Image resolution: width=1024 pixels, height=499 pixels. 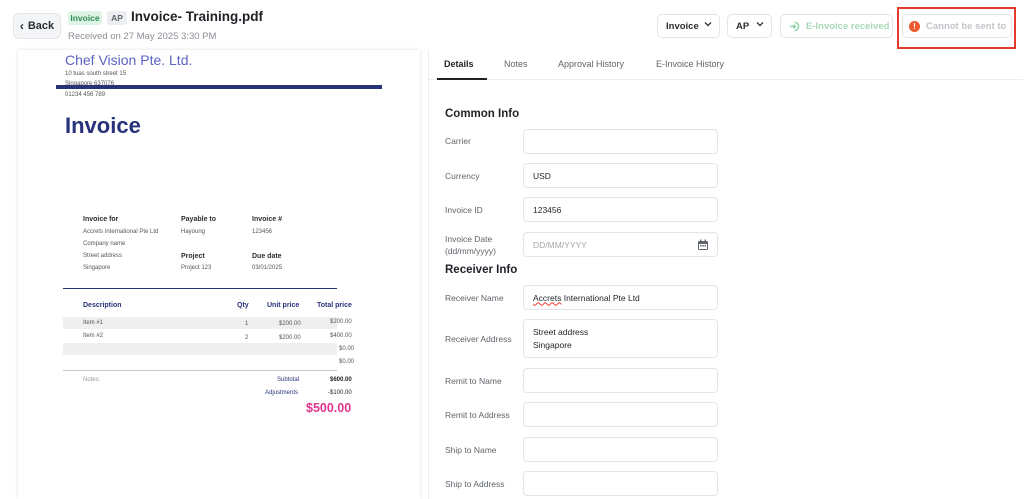 I want to click on receiver-name-field: Accrets International Pte Ltd, so click(x=620, y=297).